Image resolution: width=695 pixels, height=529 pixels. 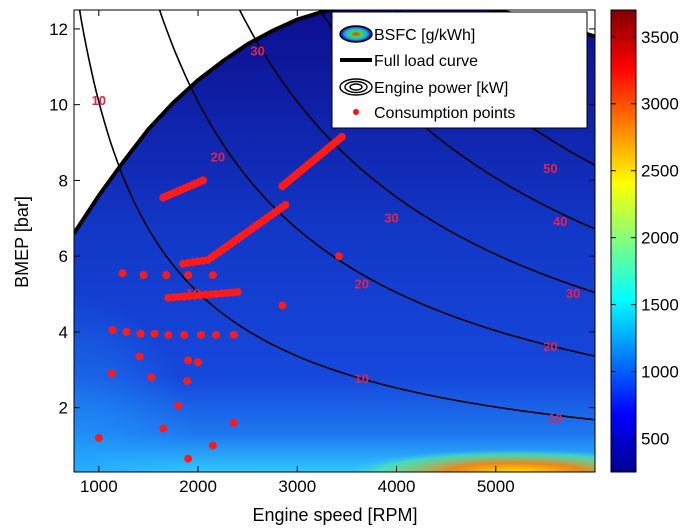 I want to click on x-tick-label: 3000, so click(x=297, y=486).